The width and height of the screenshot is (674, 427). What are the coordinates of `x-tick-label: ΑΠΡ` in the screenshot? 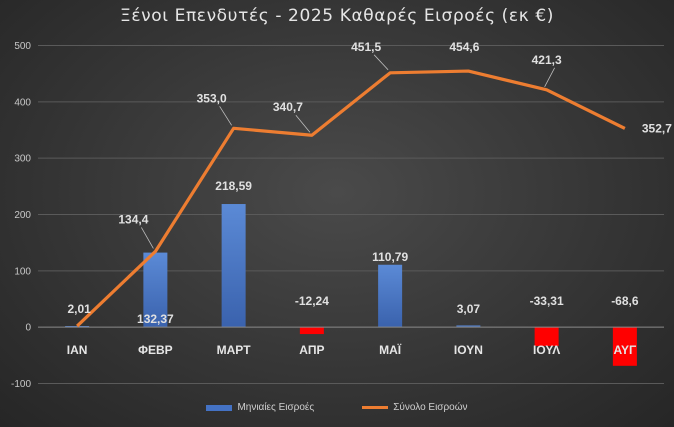 It's located at (311, 350).